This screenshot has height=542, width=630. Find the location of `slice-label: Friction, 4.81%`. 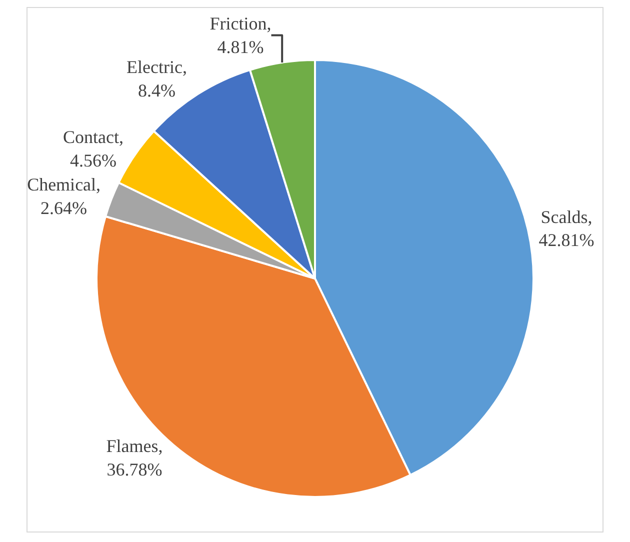

slice-label: Friction, 4.81% is located at coordinates (241, 35).